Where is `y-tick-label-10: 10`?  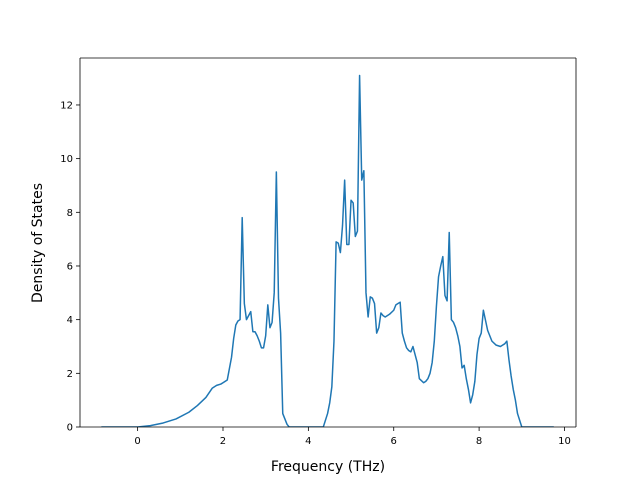
y-tick-label-10: 10 is located at coordinates (66, 159).